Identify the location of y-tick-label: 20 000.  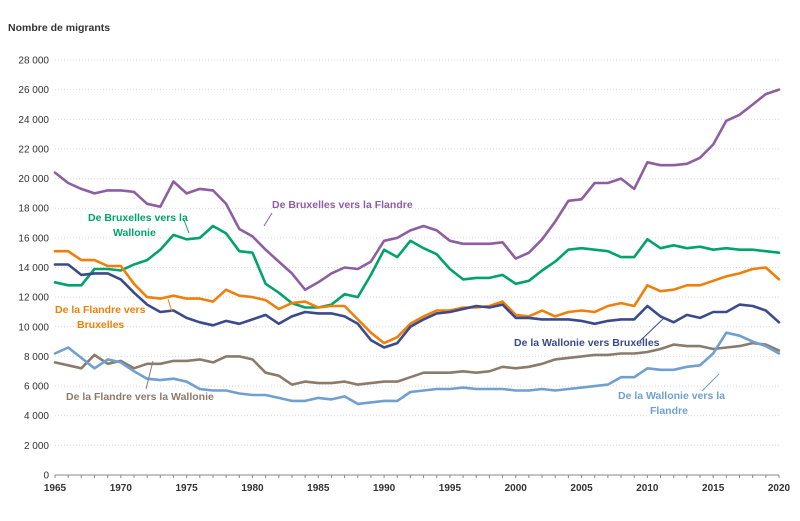
(33, 179).